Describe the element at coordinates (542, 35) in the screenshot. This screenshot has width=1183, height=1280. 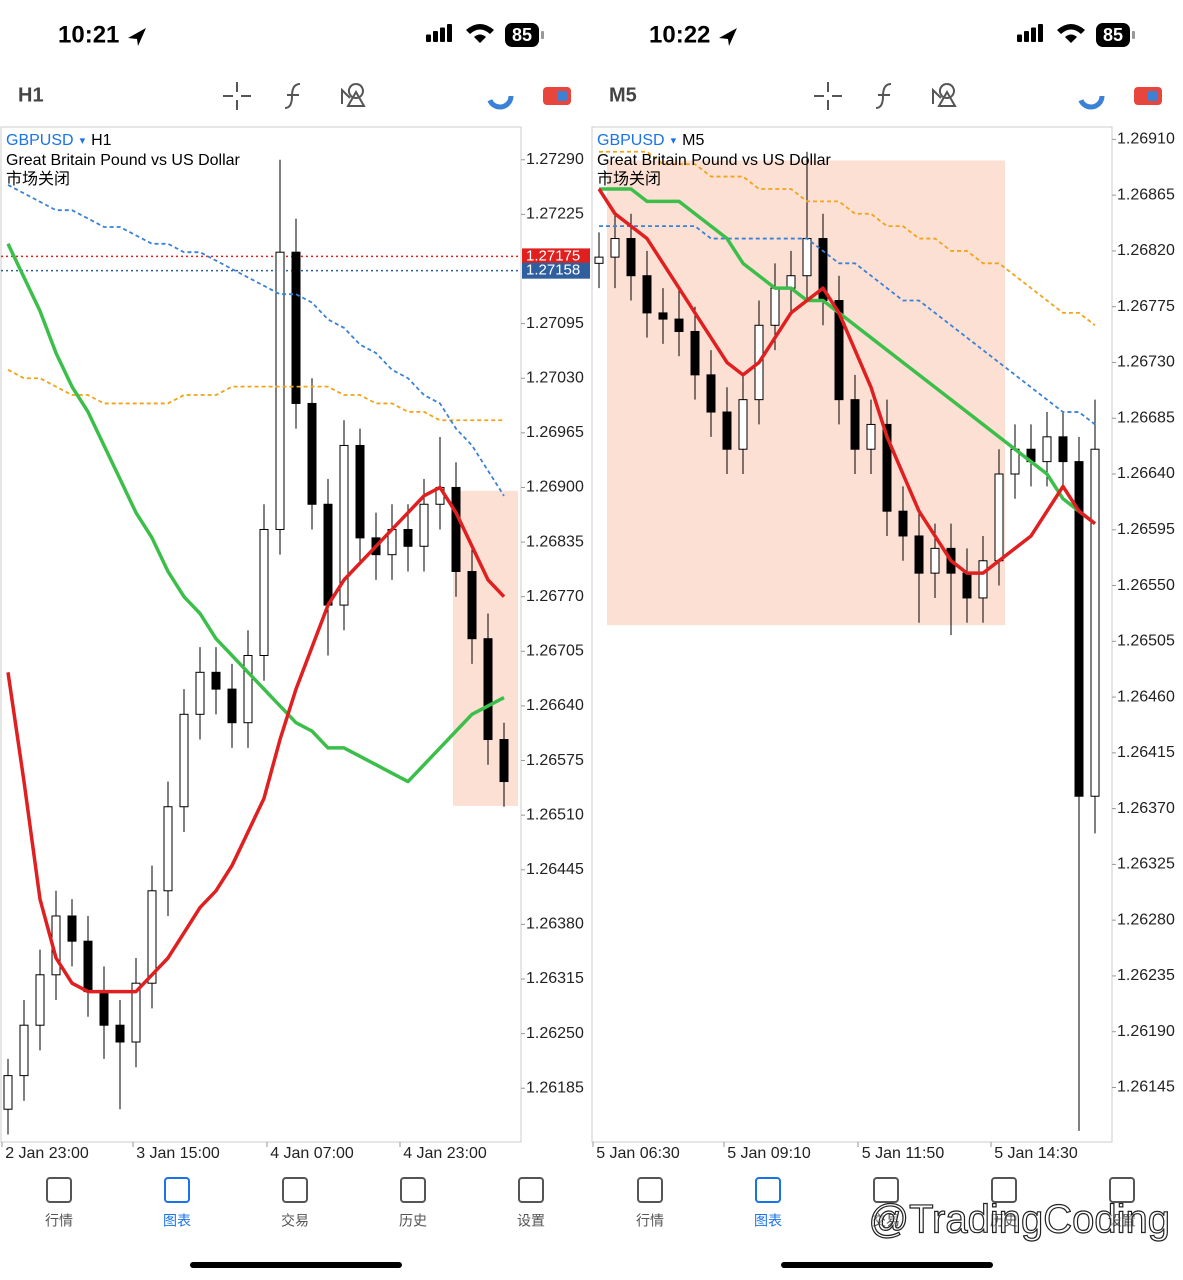
I see `battery-cap` at that location.